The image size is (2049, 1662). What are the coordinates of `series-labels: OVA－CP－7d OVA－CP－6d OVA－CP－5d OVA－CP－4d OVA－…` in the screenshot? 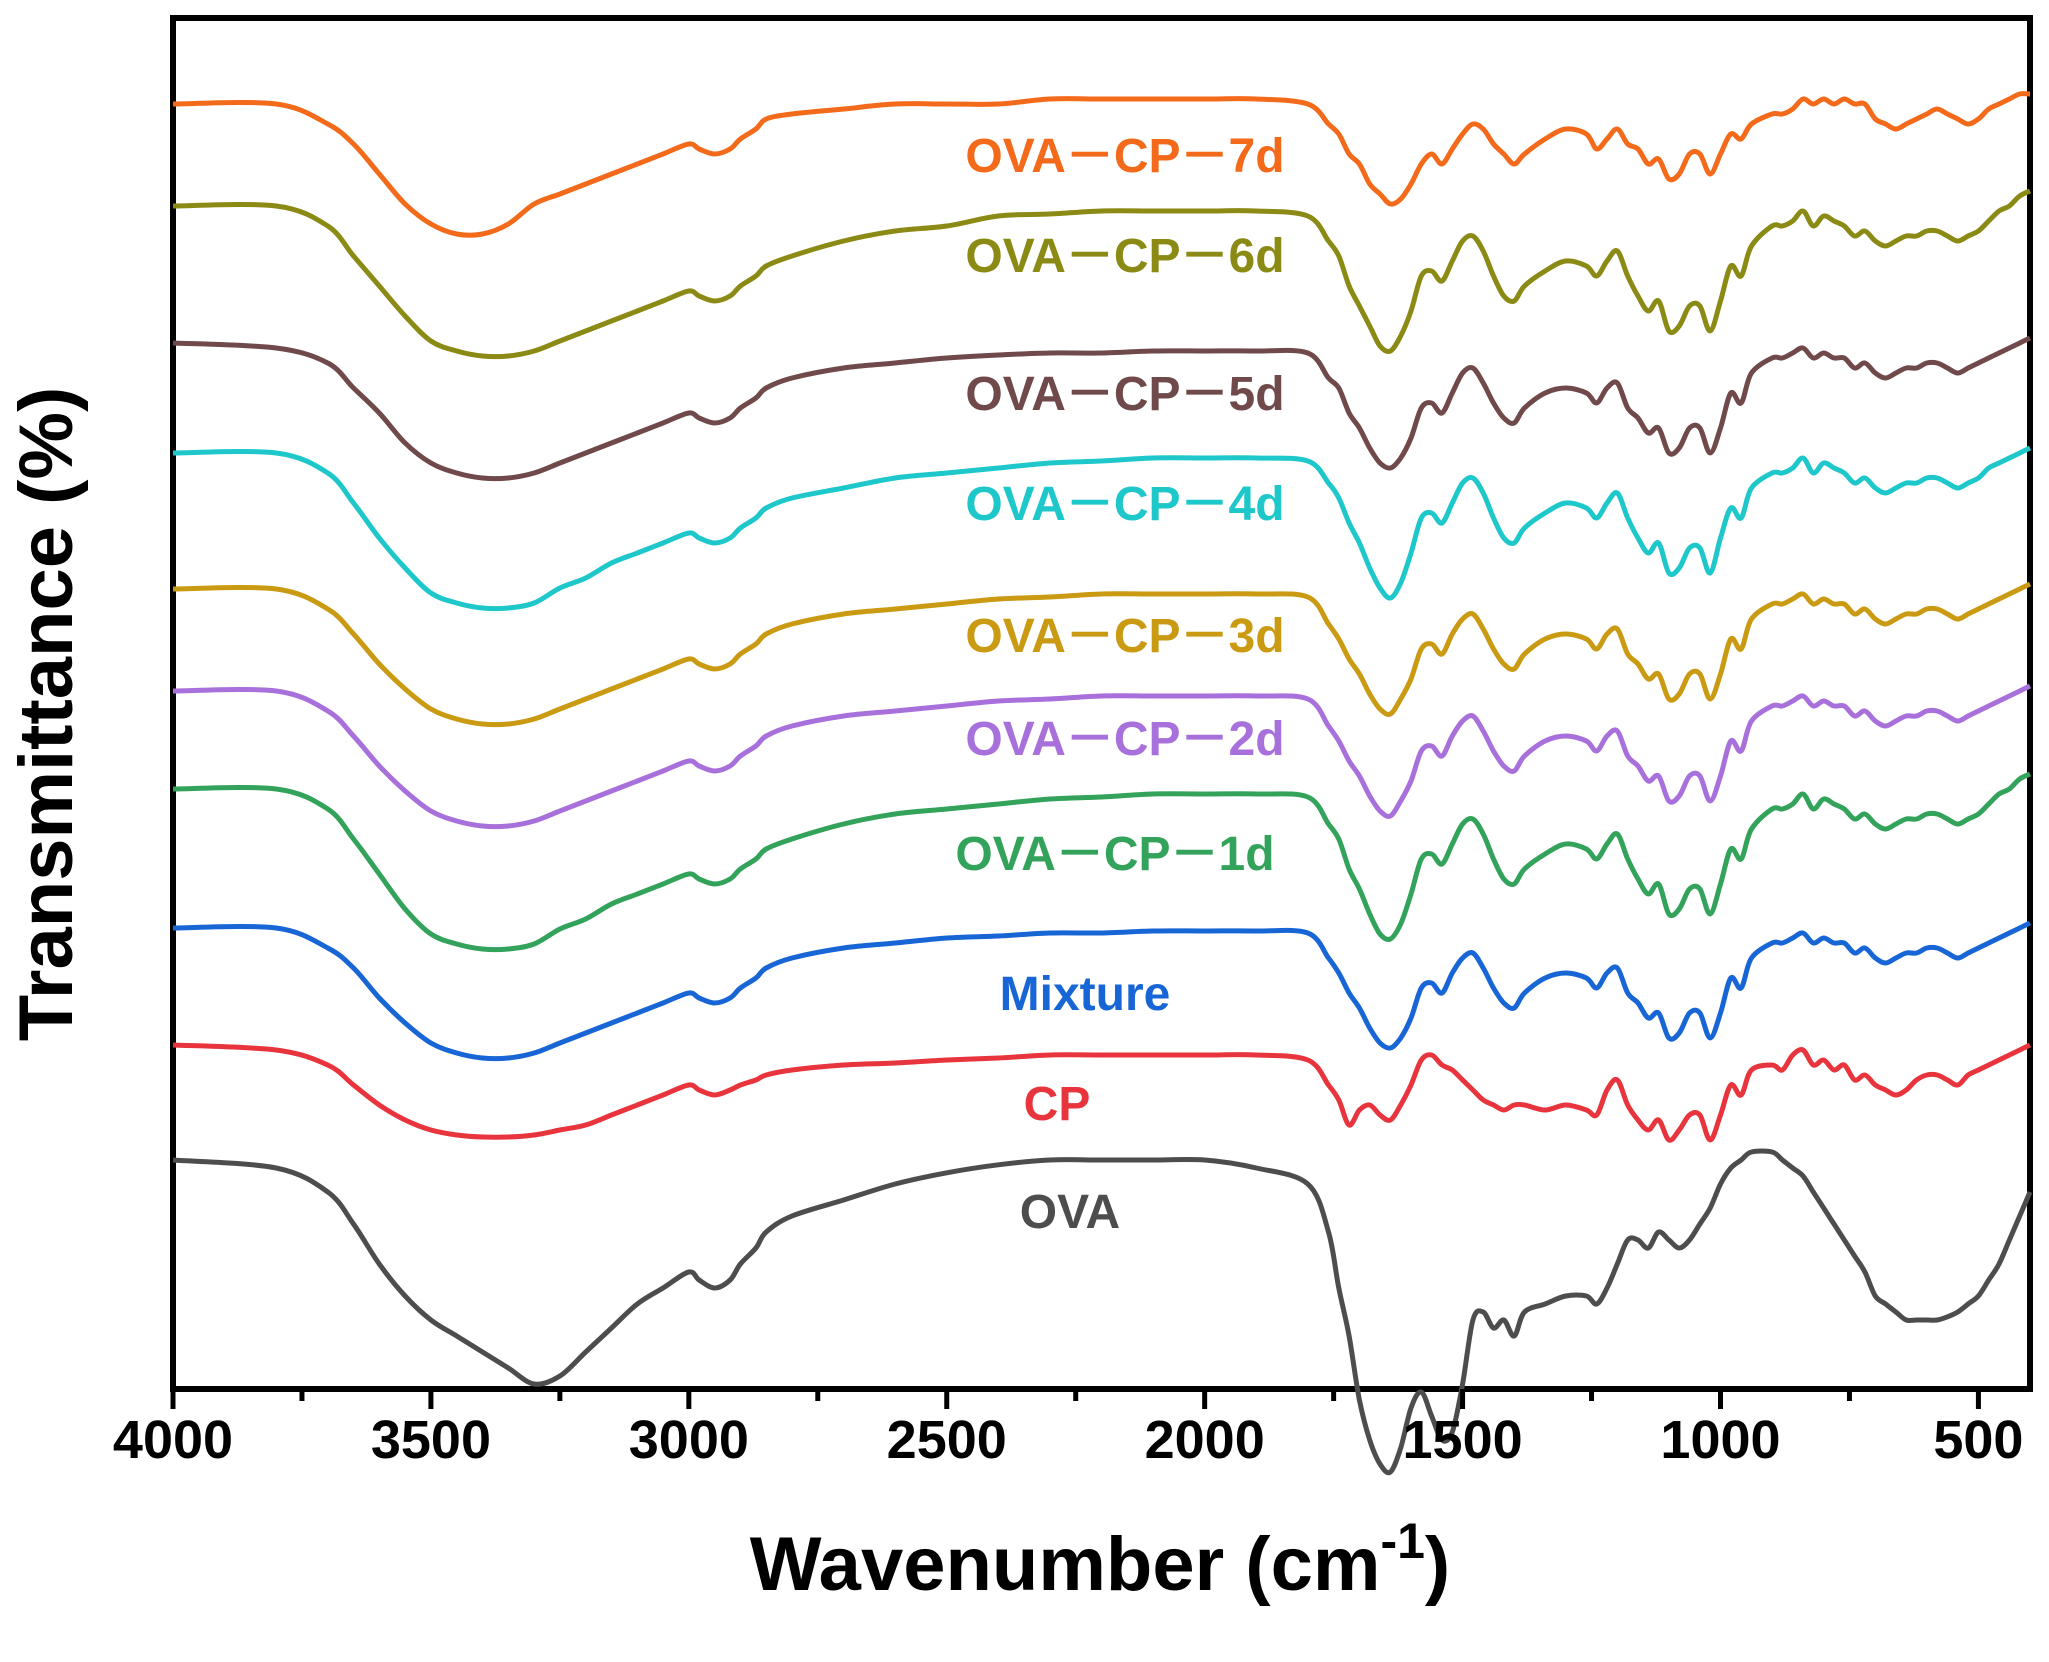 It's located at (1119, 684).